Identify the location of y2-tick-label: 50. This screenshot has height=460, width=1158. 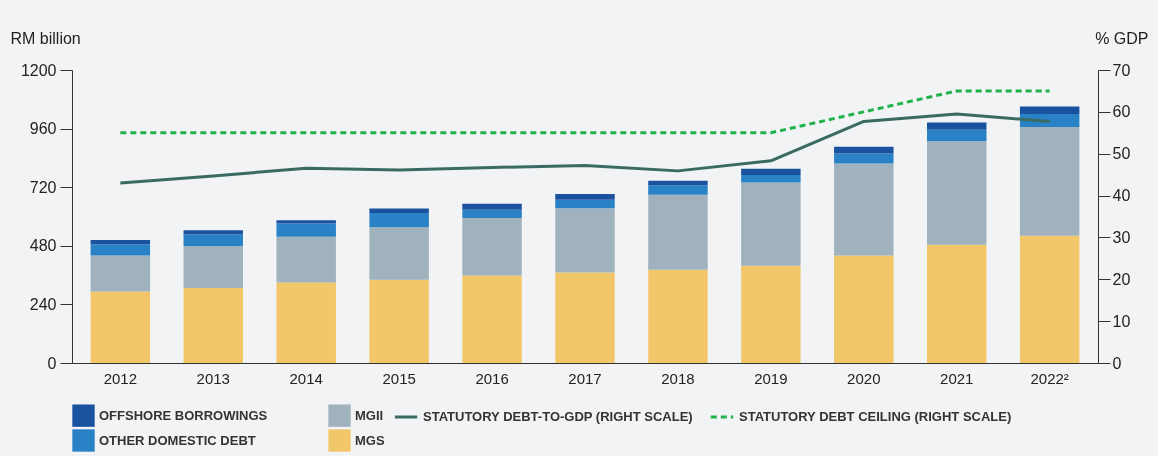
(1121, 154).